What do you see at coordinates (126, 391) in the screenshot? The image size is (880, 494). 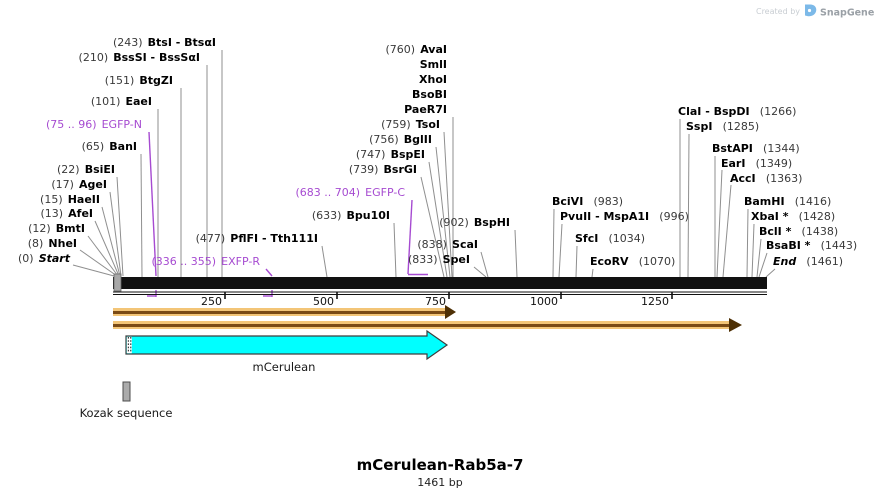 I see `kozak-swatch` at bounding box center [126, 391].